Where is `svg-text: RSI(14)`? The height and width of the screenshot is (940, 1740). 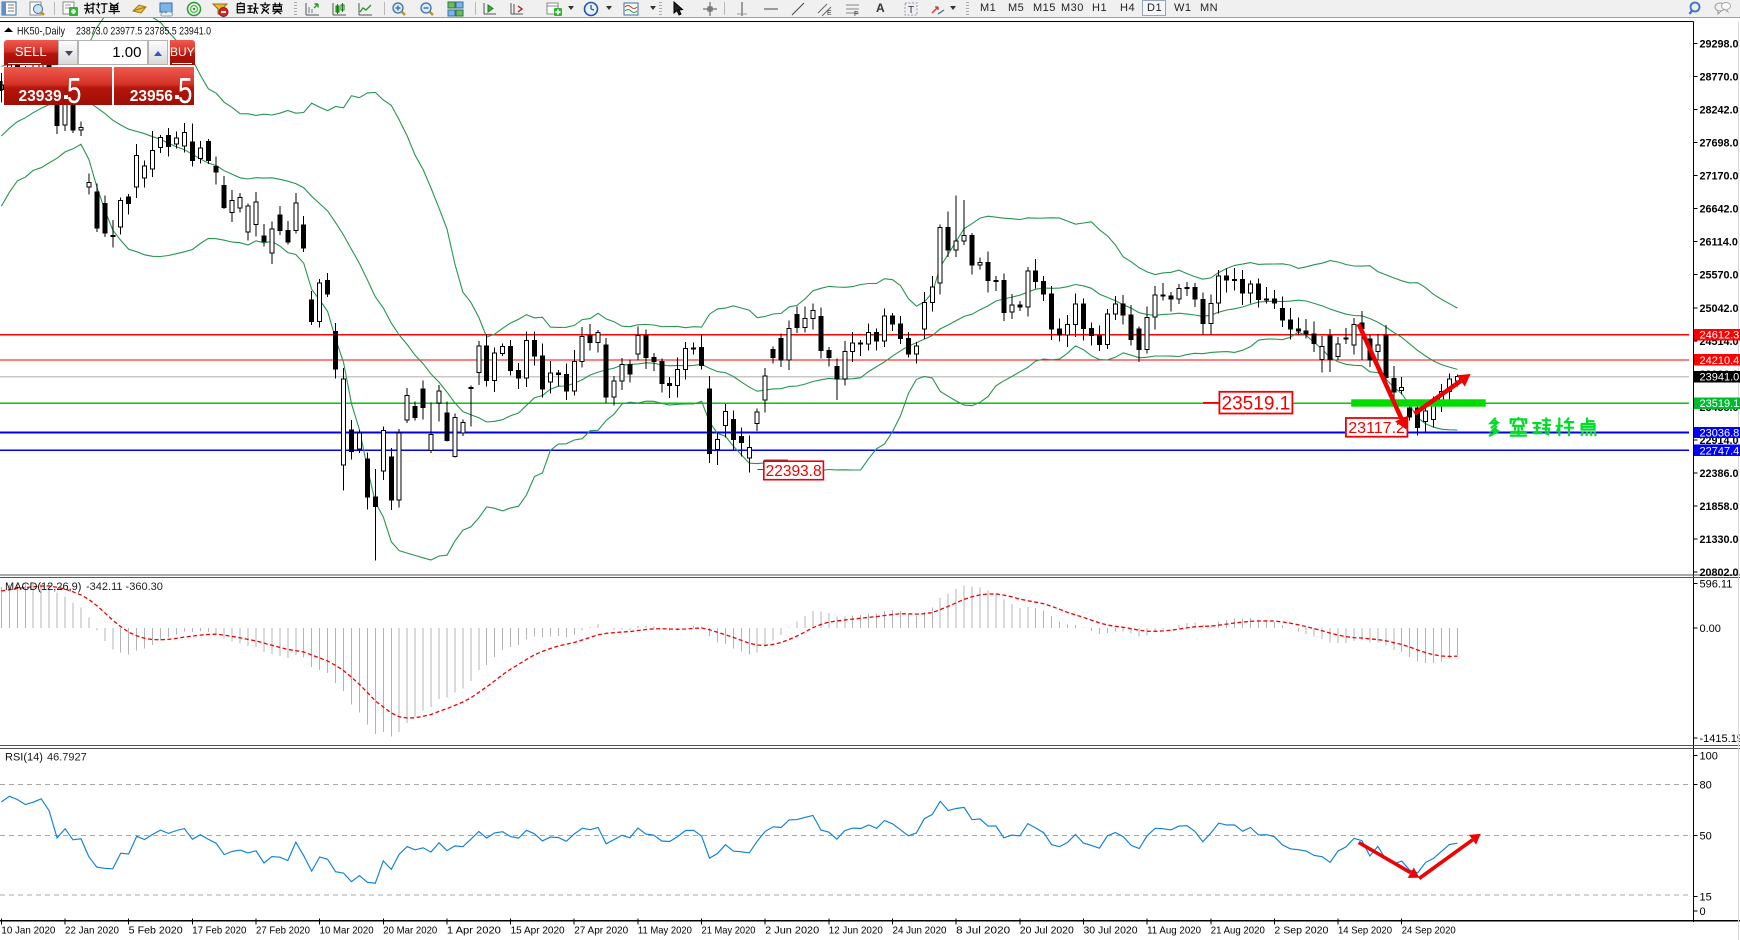
svg-text: RSI(14) is located at coordinates (24, 758).